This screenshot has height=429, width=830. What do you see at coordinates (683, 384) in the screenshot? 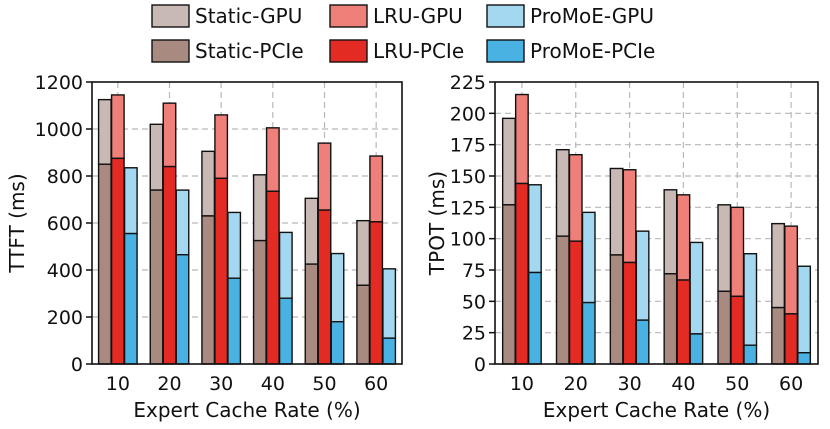
I see `tpot-xtick-label: 40` at bounding box center [683, 384].